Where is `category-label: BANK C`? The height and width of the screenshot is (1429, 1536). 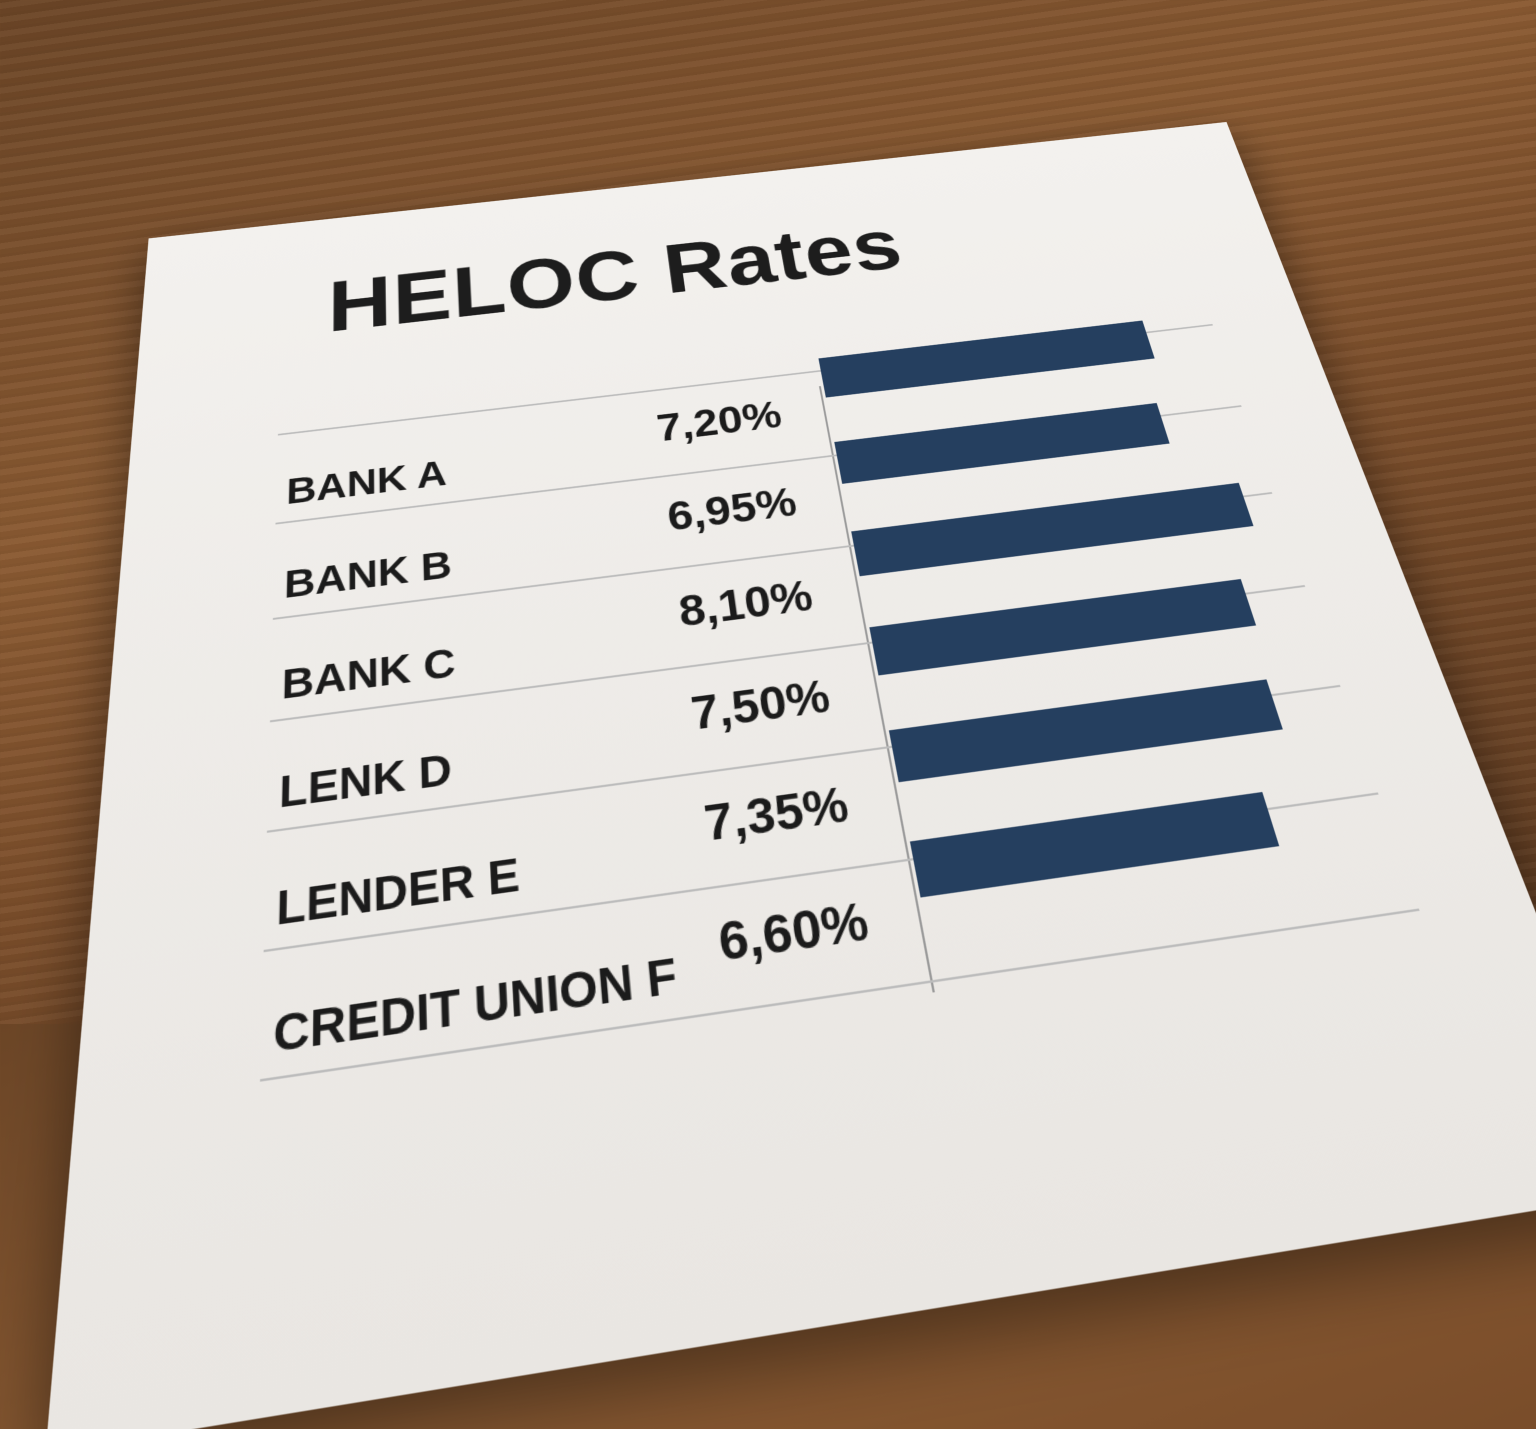
category-label: BANK C is located at coordinates (369, 673).